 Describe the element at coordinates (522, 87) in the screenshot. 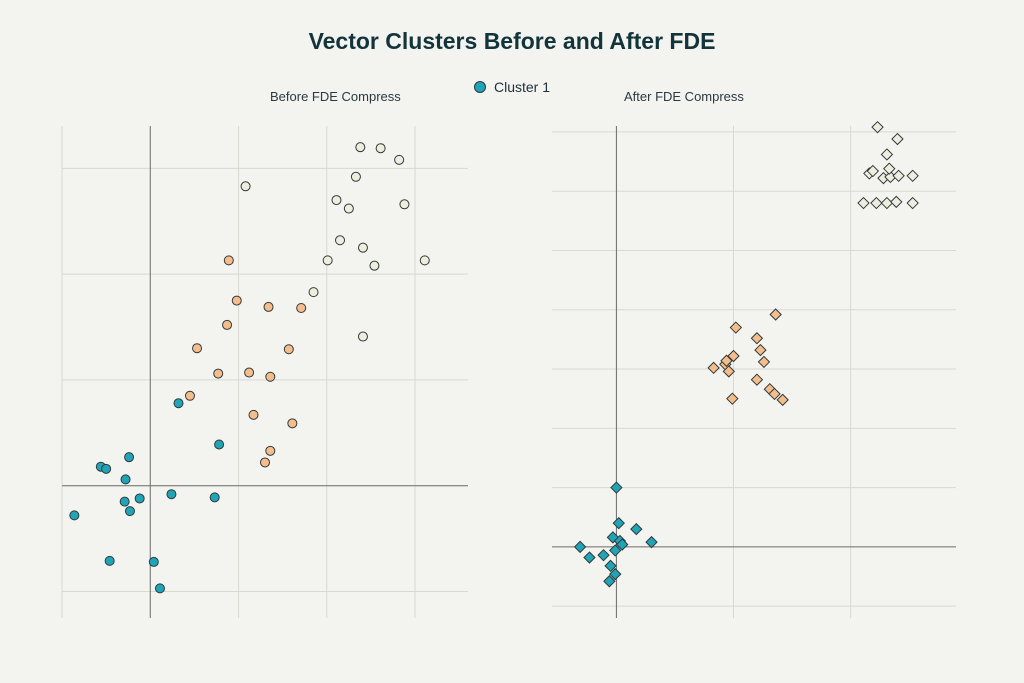

I see `legend-label-cluster-1: Cluster 1` at that location.